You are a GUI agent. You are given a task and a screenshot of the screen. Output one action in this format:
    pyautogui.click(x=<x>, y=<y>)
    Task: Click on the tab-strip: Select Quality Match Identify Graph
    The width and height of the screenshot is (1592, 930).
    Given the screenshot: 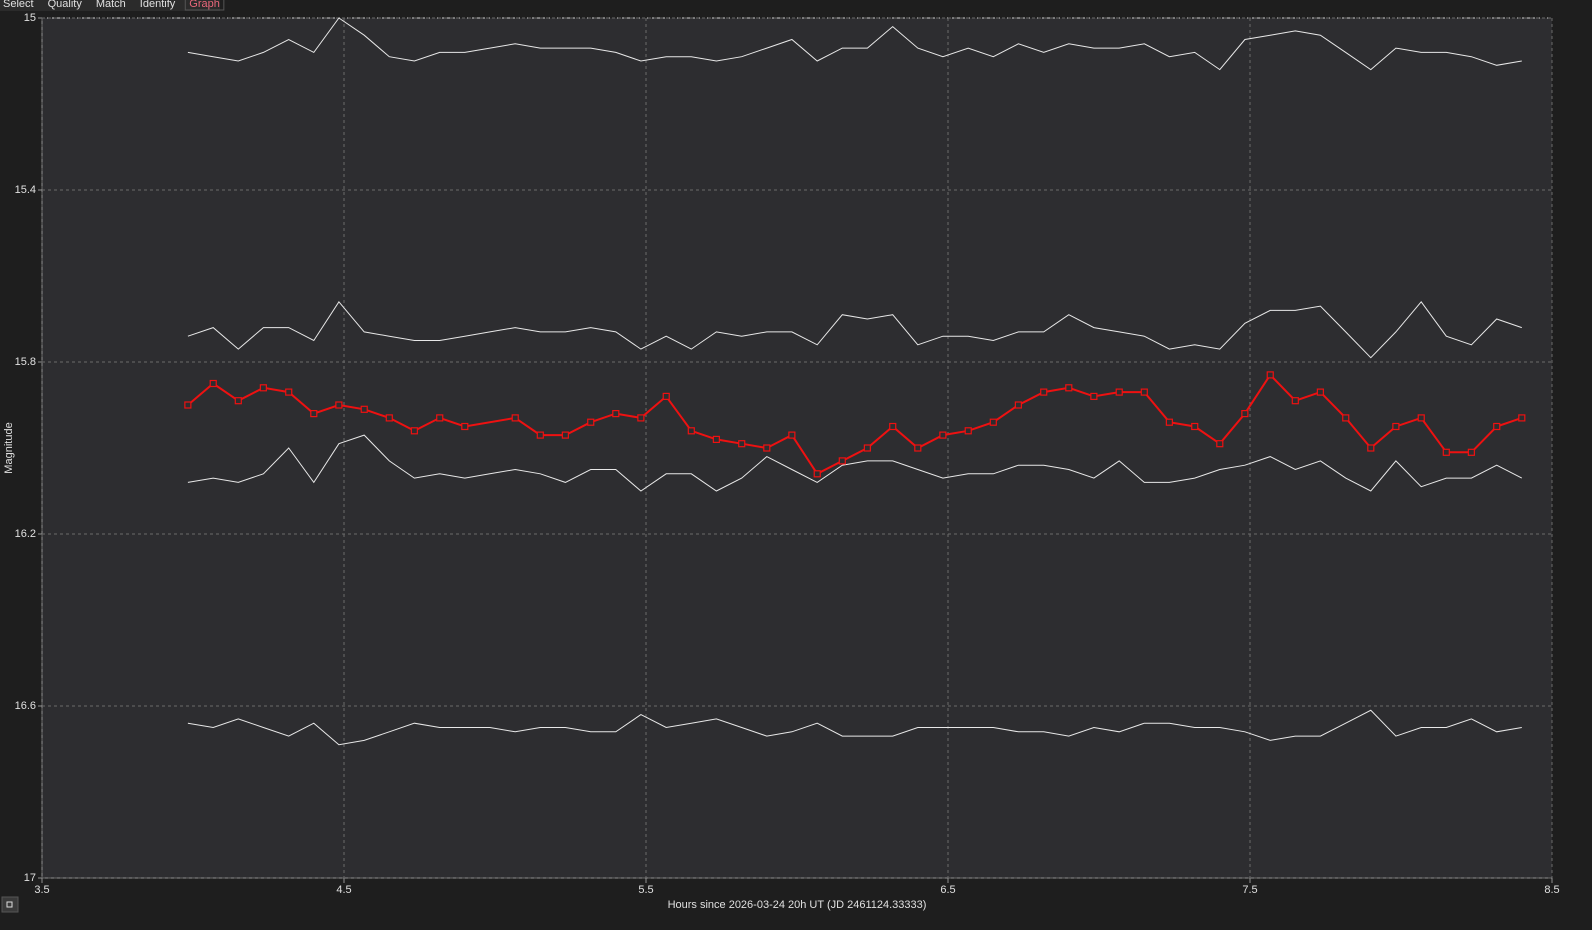 What is the action you would take?
    pyautogui.click(x=114, y=5)
    